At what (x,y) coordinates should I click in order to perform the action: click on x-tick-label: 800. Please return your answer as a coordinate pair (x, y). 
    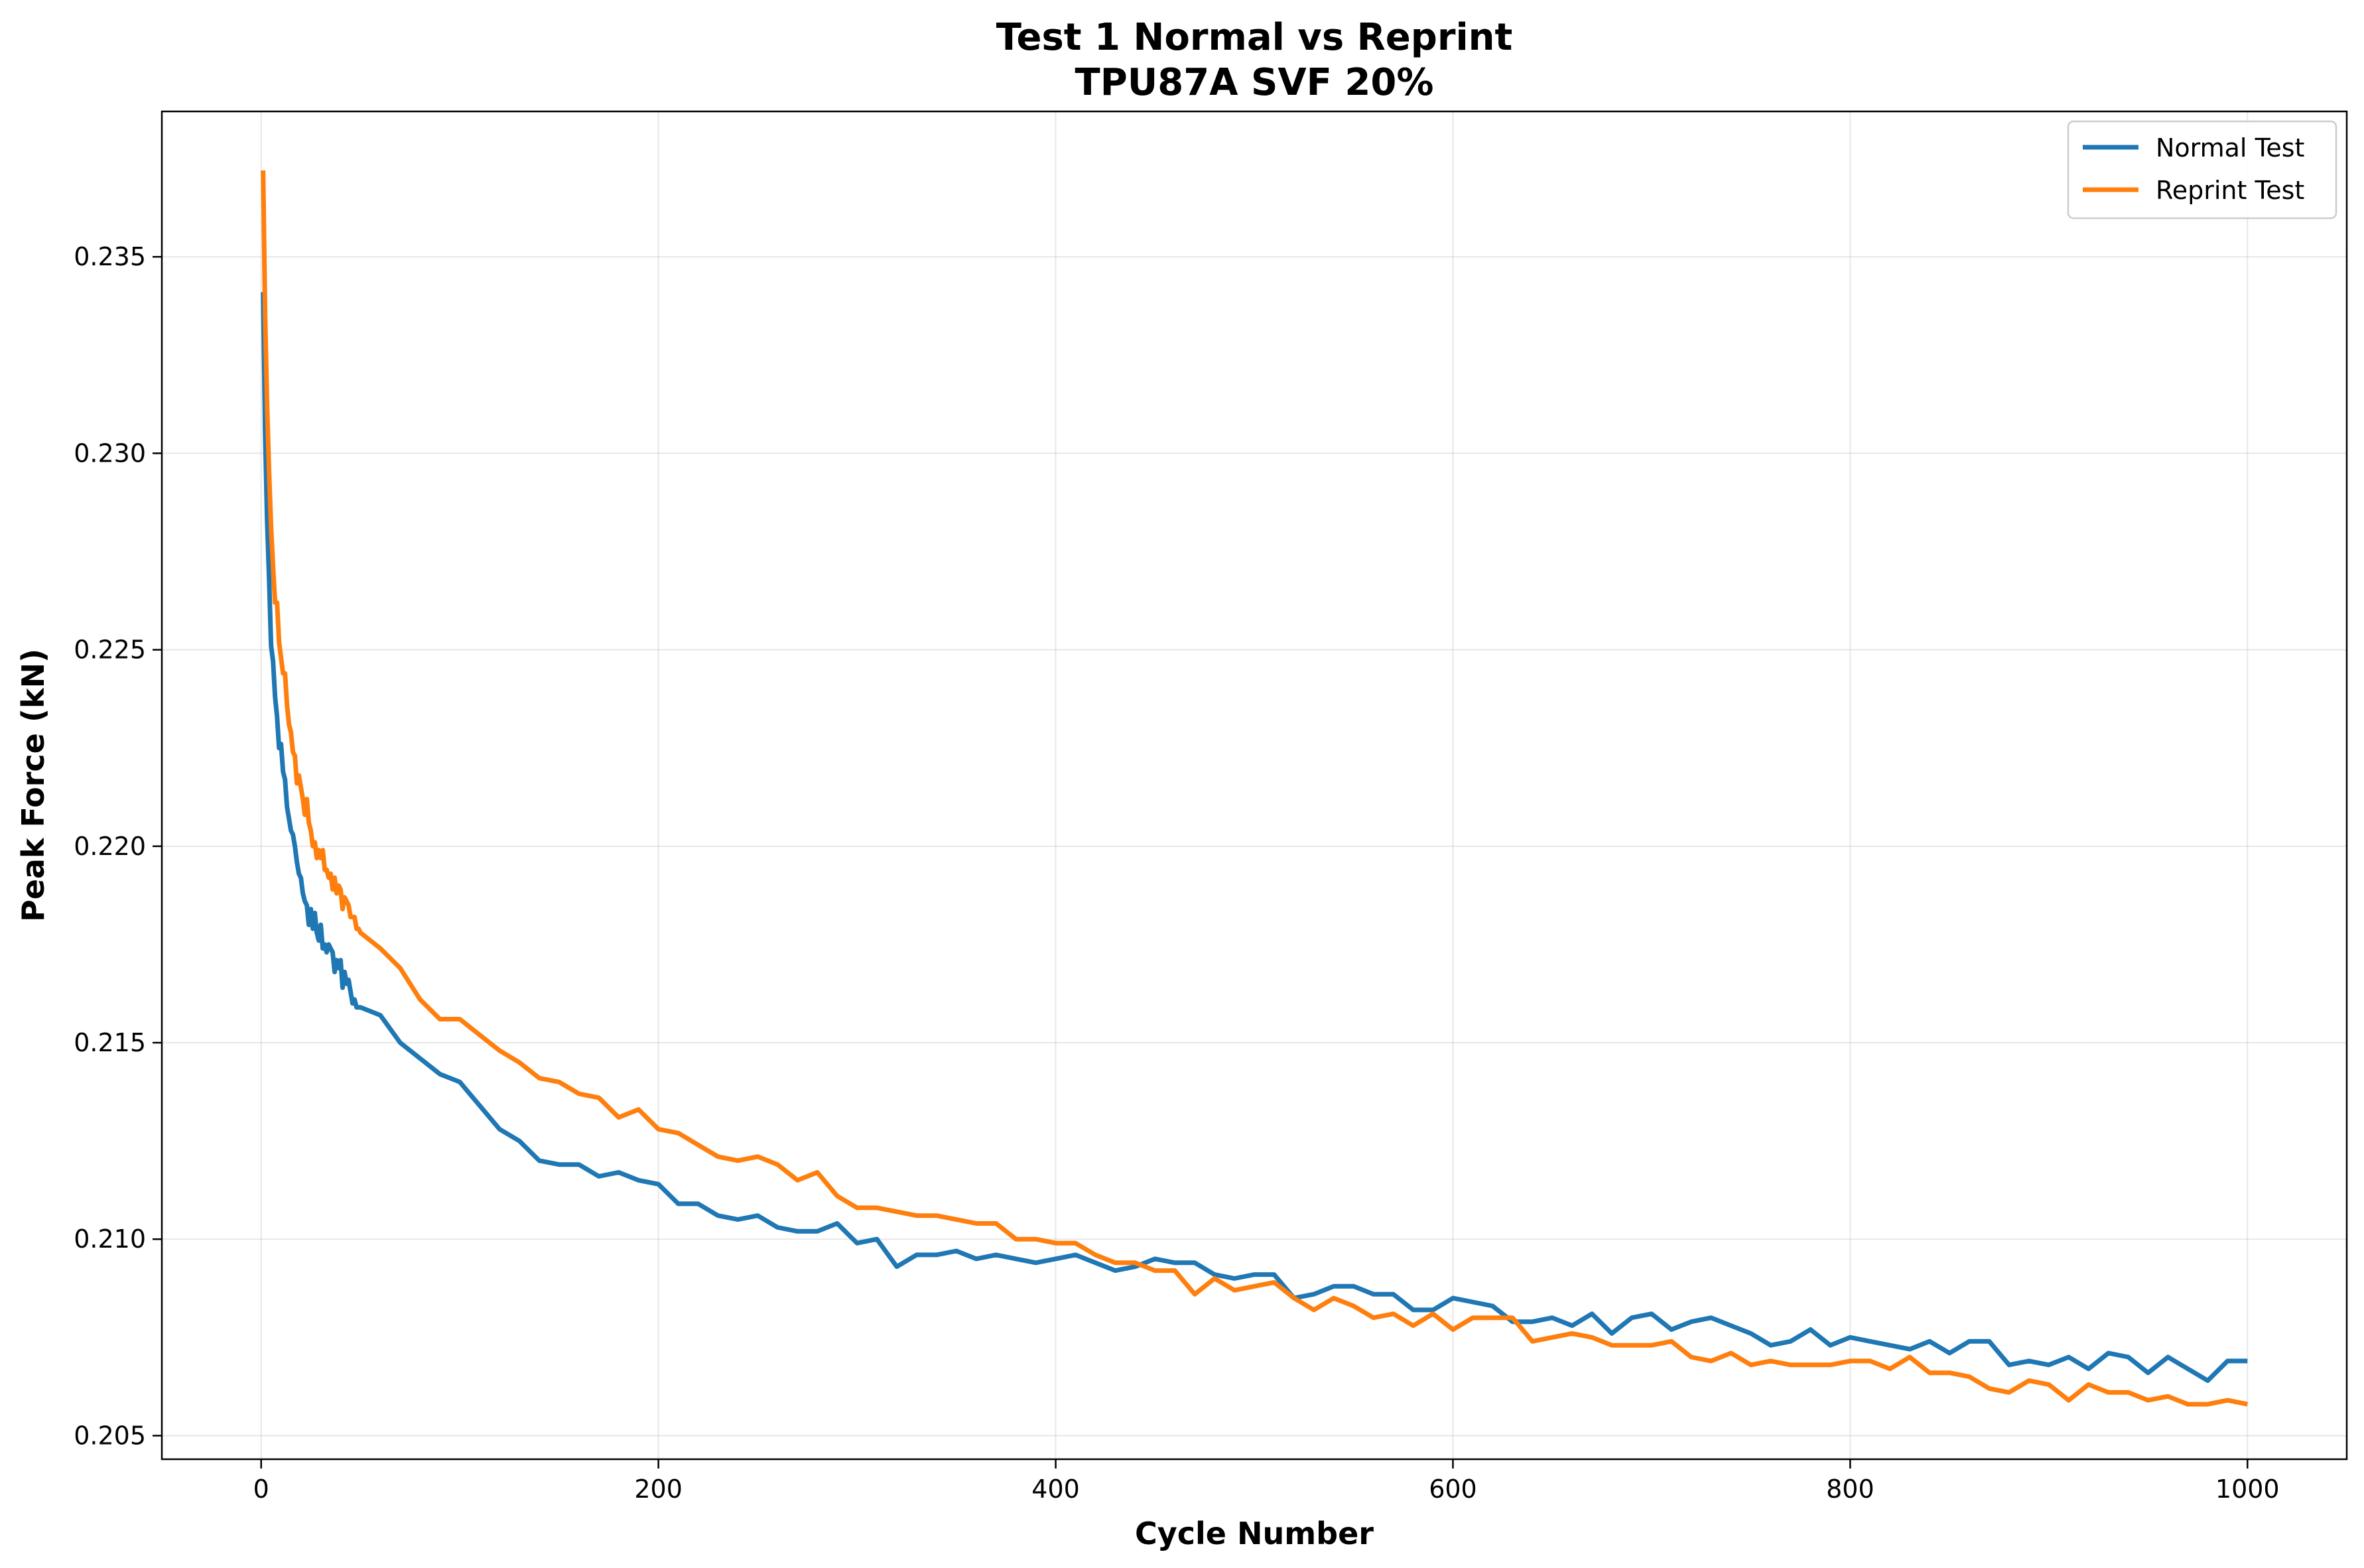
    Looking at the image, I should click on (1850, 1489).